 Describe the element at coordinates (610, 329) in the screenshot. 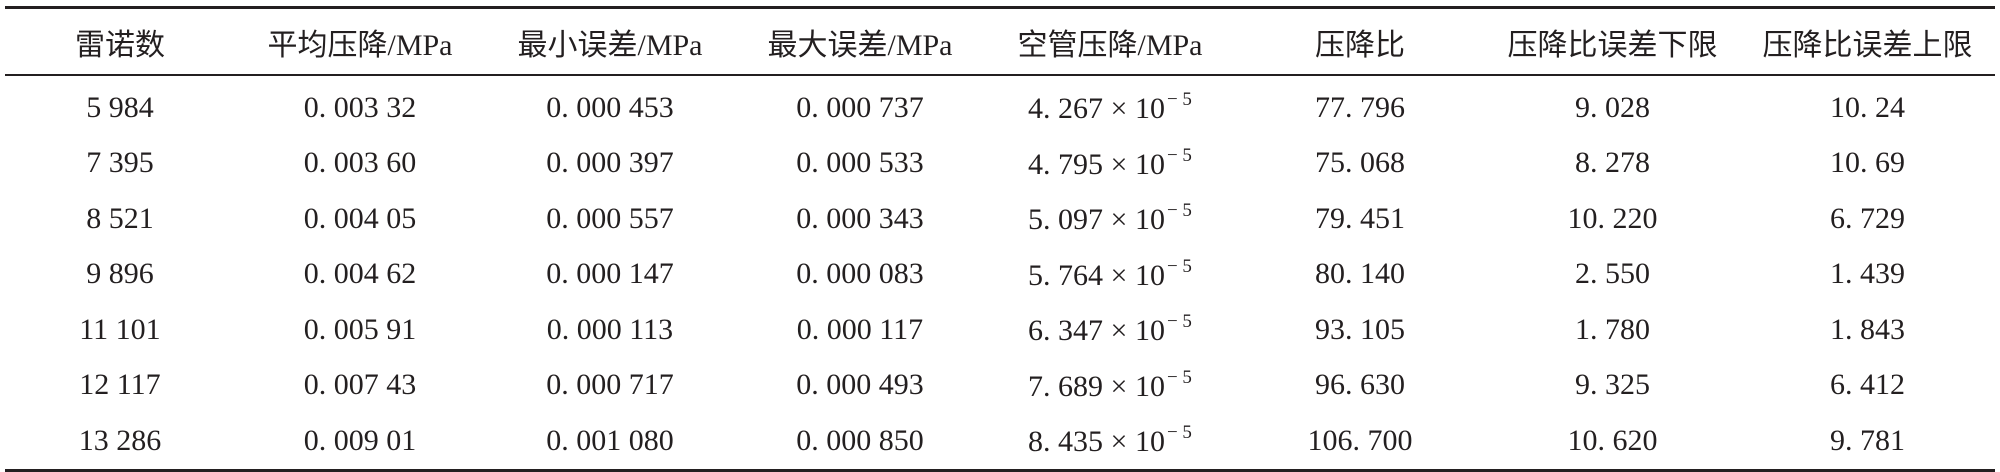

I see `cell-min-error: 0. 000 113` at that location.